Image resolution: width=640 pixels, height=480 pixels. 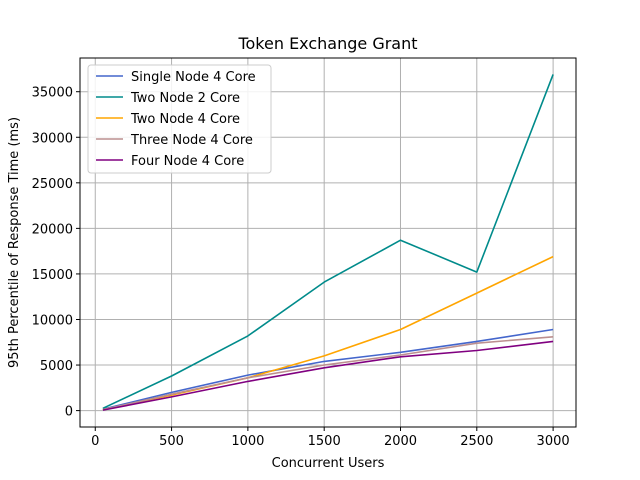 What do you see at coordinates (187, 161) in the screenshot?
I see `legend-label: Four Node 4 Core` at bounding box center [187, 161].